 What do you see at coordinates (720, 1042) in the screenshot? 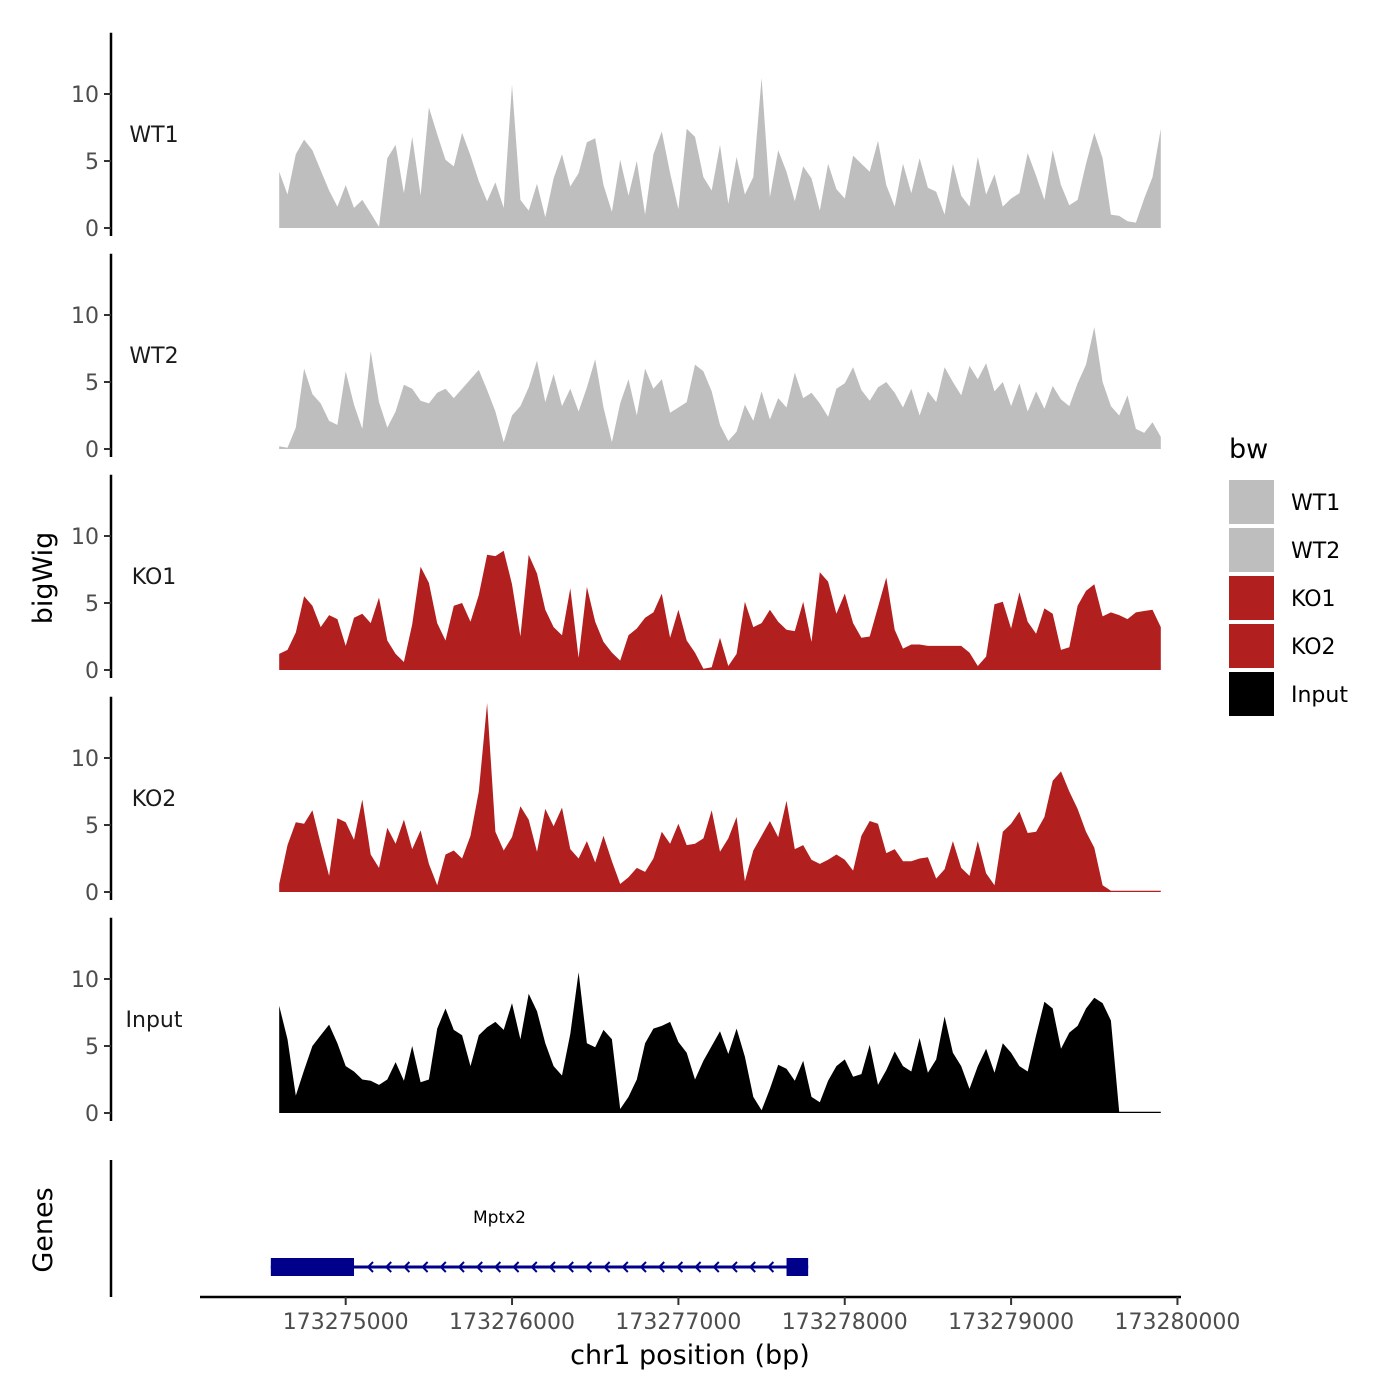
I see `coverage-area-input` at bounding box center [720, 1042].